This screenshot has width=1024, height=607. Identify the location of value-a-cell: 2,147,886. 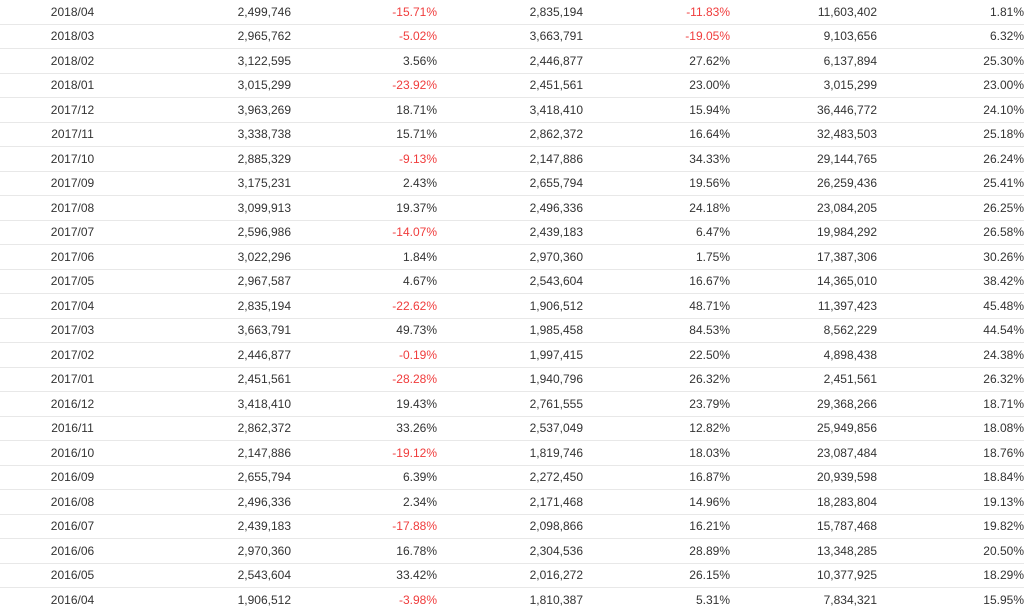
(218, 453).